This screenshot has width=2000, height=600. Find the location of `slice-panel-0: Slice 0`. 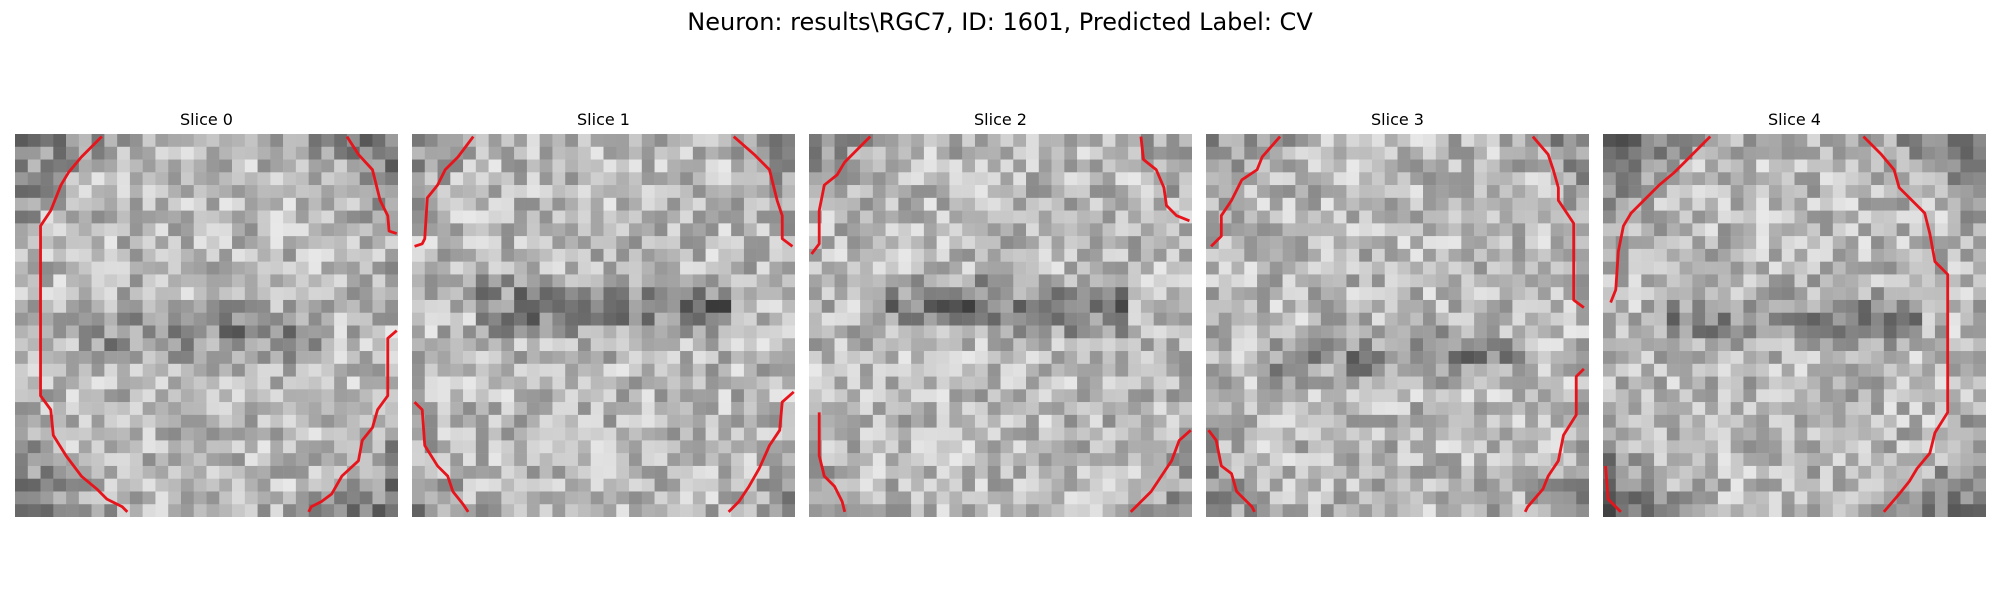

slice-panel-0: Slice 0 is located at coordinates (206, 317).